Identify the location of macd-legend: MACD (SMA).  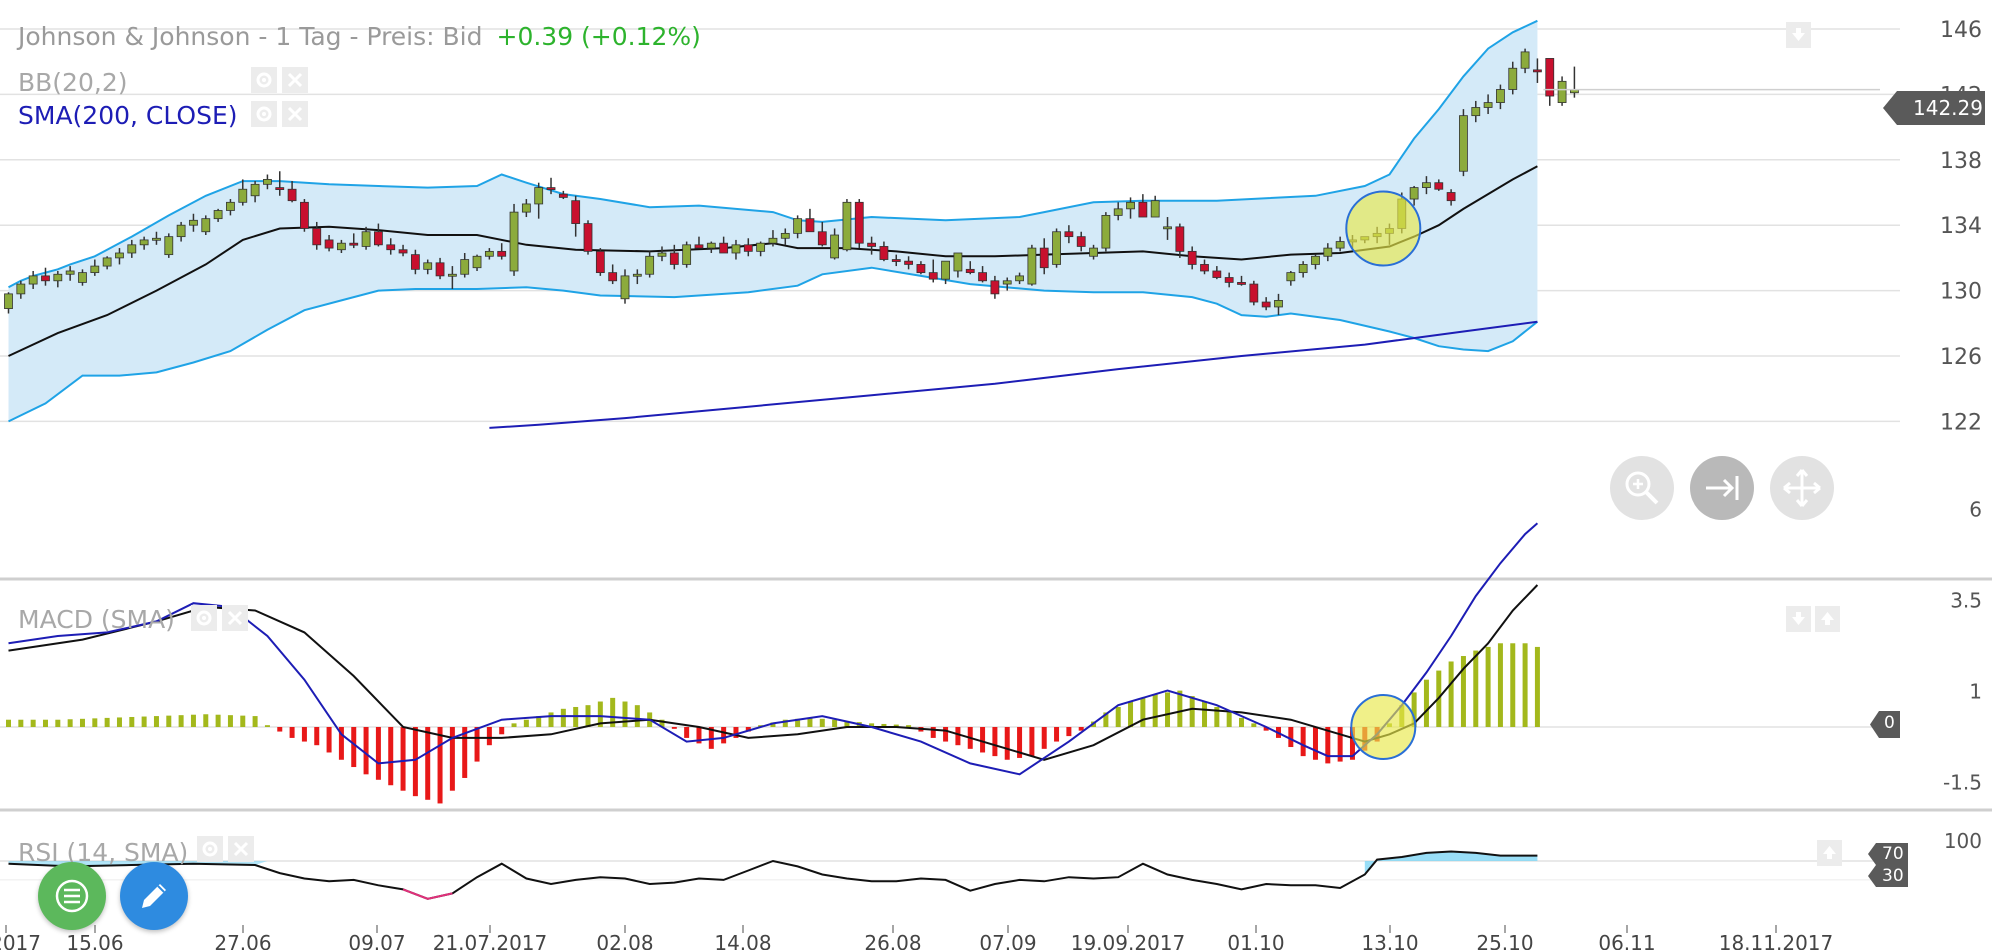
(96, 619).